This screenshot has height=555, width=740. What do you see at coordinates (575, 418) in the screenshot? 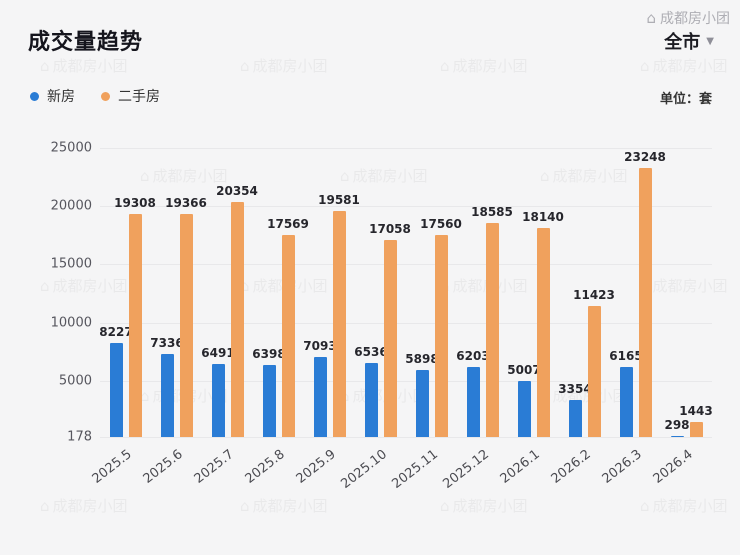
I see `bar-新房-2026.2` at bounding box center [575, 418].